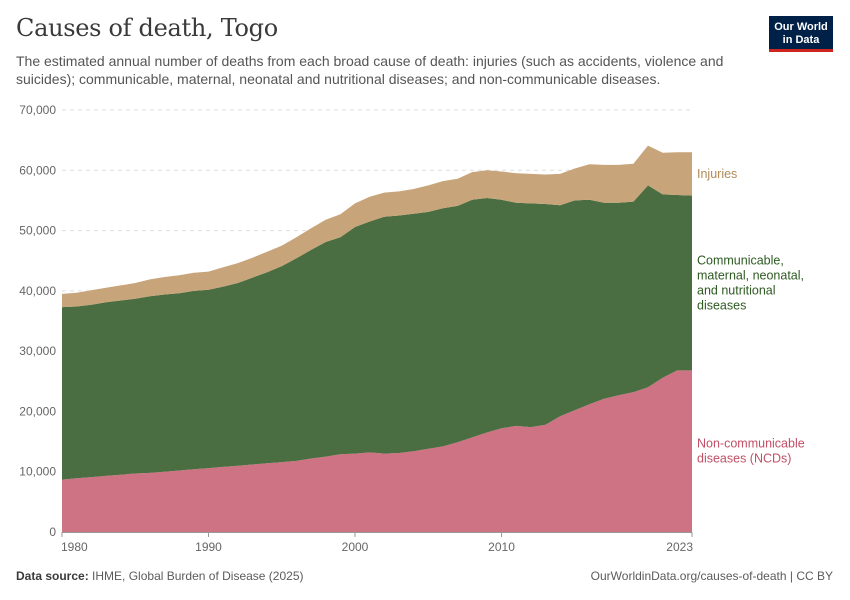  Describe the element at coordinates (37, 110) in the screenshot. I see `y-tick-label: 70,000` at that location.